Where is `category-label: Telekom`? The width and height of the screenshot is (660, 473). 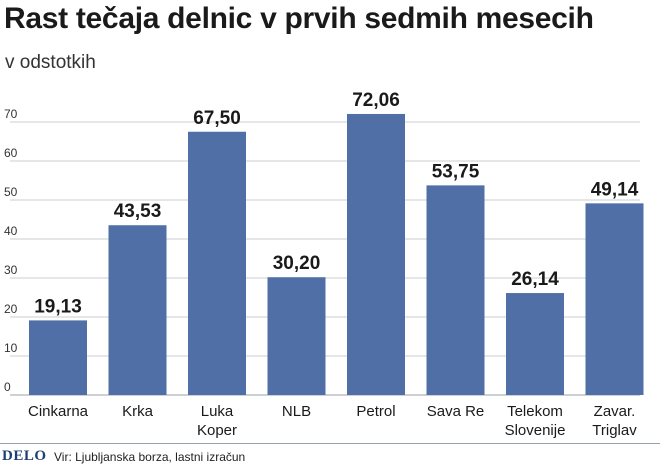 category-label: Telekom is located at coordinates (535, 411).